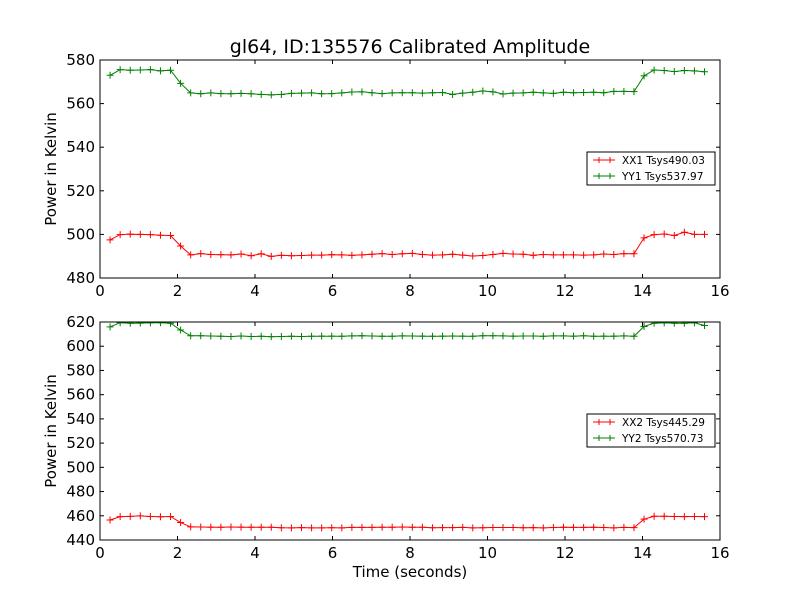 This screenshot has height=600, width=800. Describe the element at coordinates (407, 522) in the screenshot. I see `series-XX2 Tsys445.29` at that location.